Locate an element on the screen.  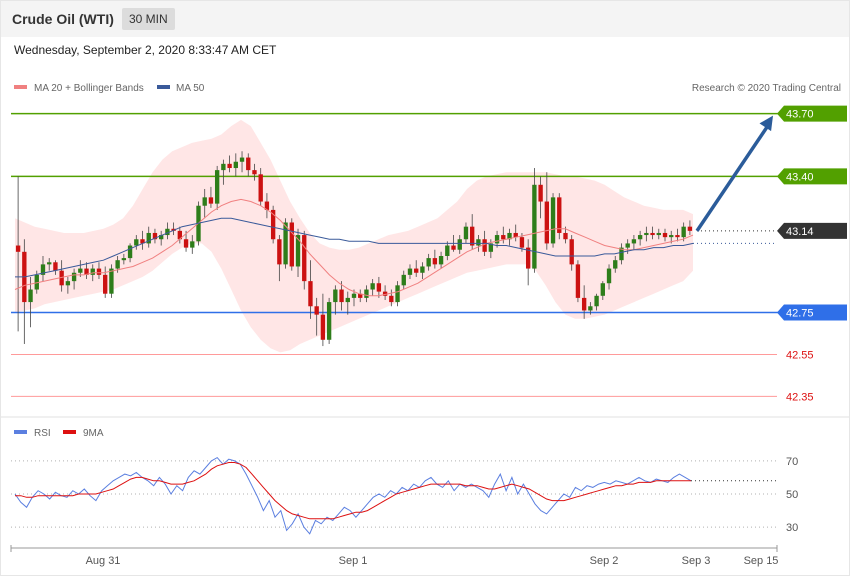
level-label-42.35: 42.35 is located at coordinates (800, 397).